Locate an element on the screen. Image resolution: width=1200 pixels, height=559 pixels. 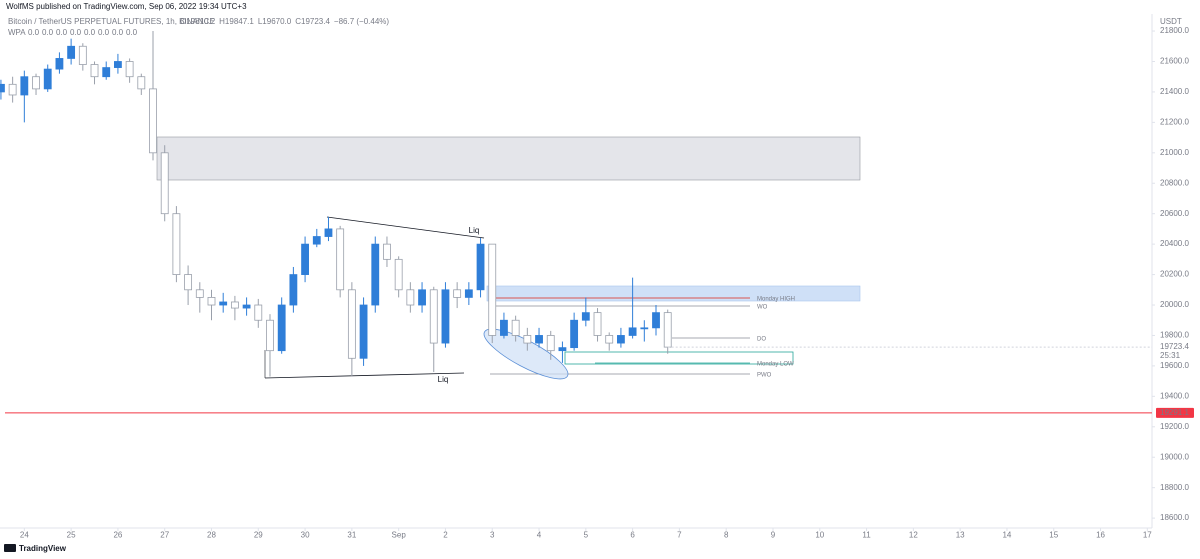
indicator-name: WPA is located at coordinates (17, 32).